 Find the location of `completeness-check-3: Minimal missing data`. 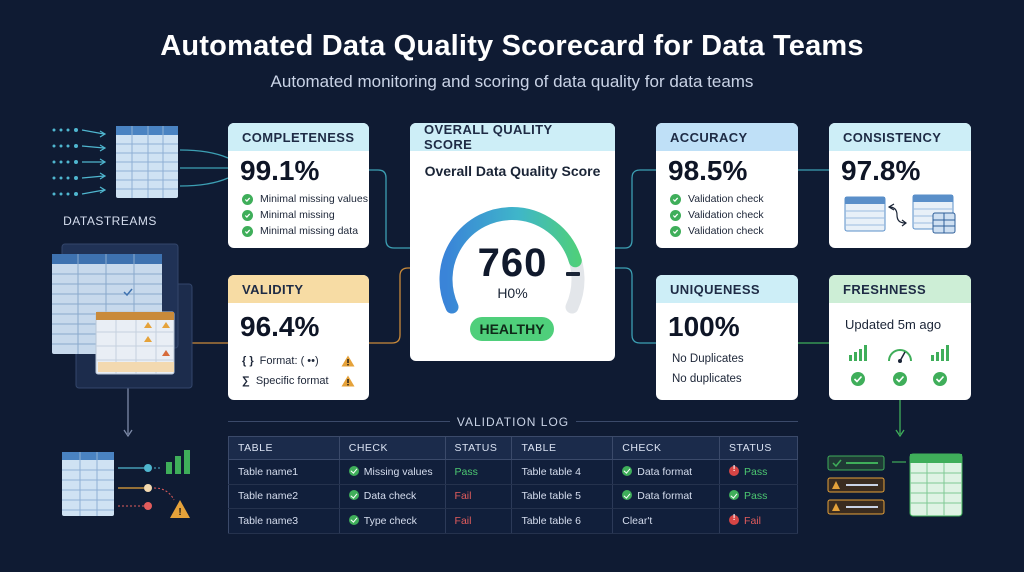

completeness-check-3: Minimal missing data is located at coordinates (298, 231).